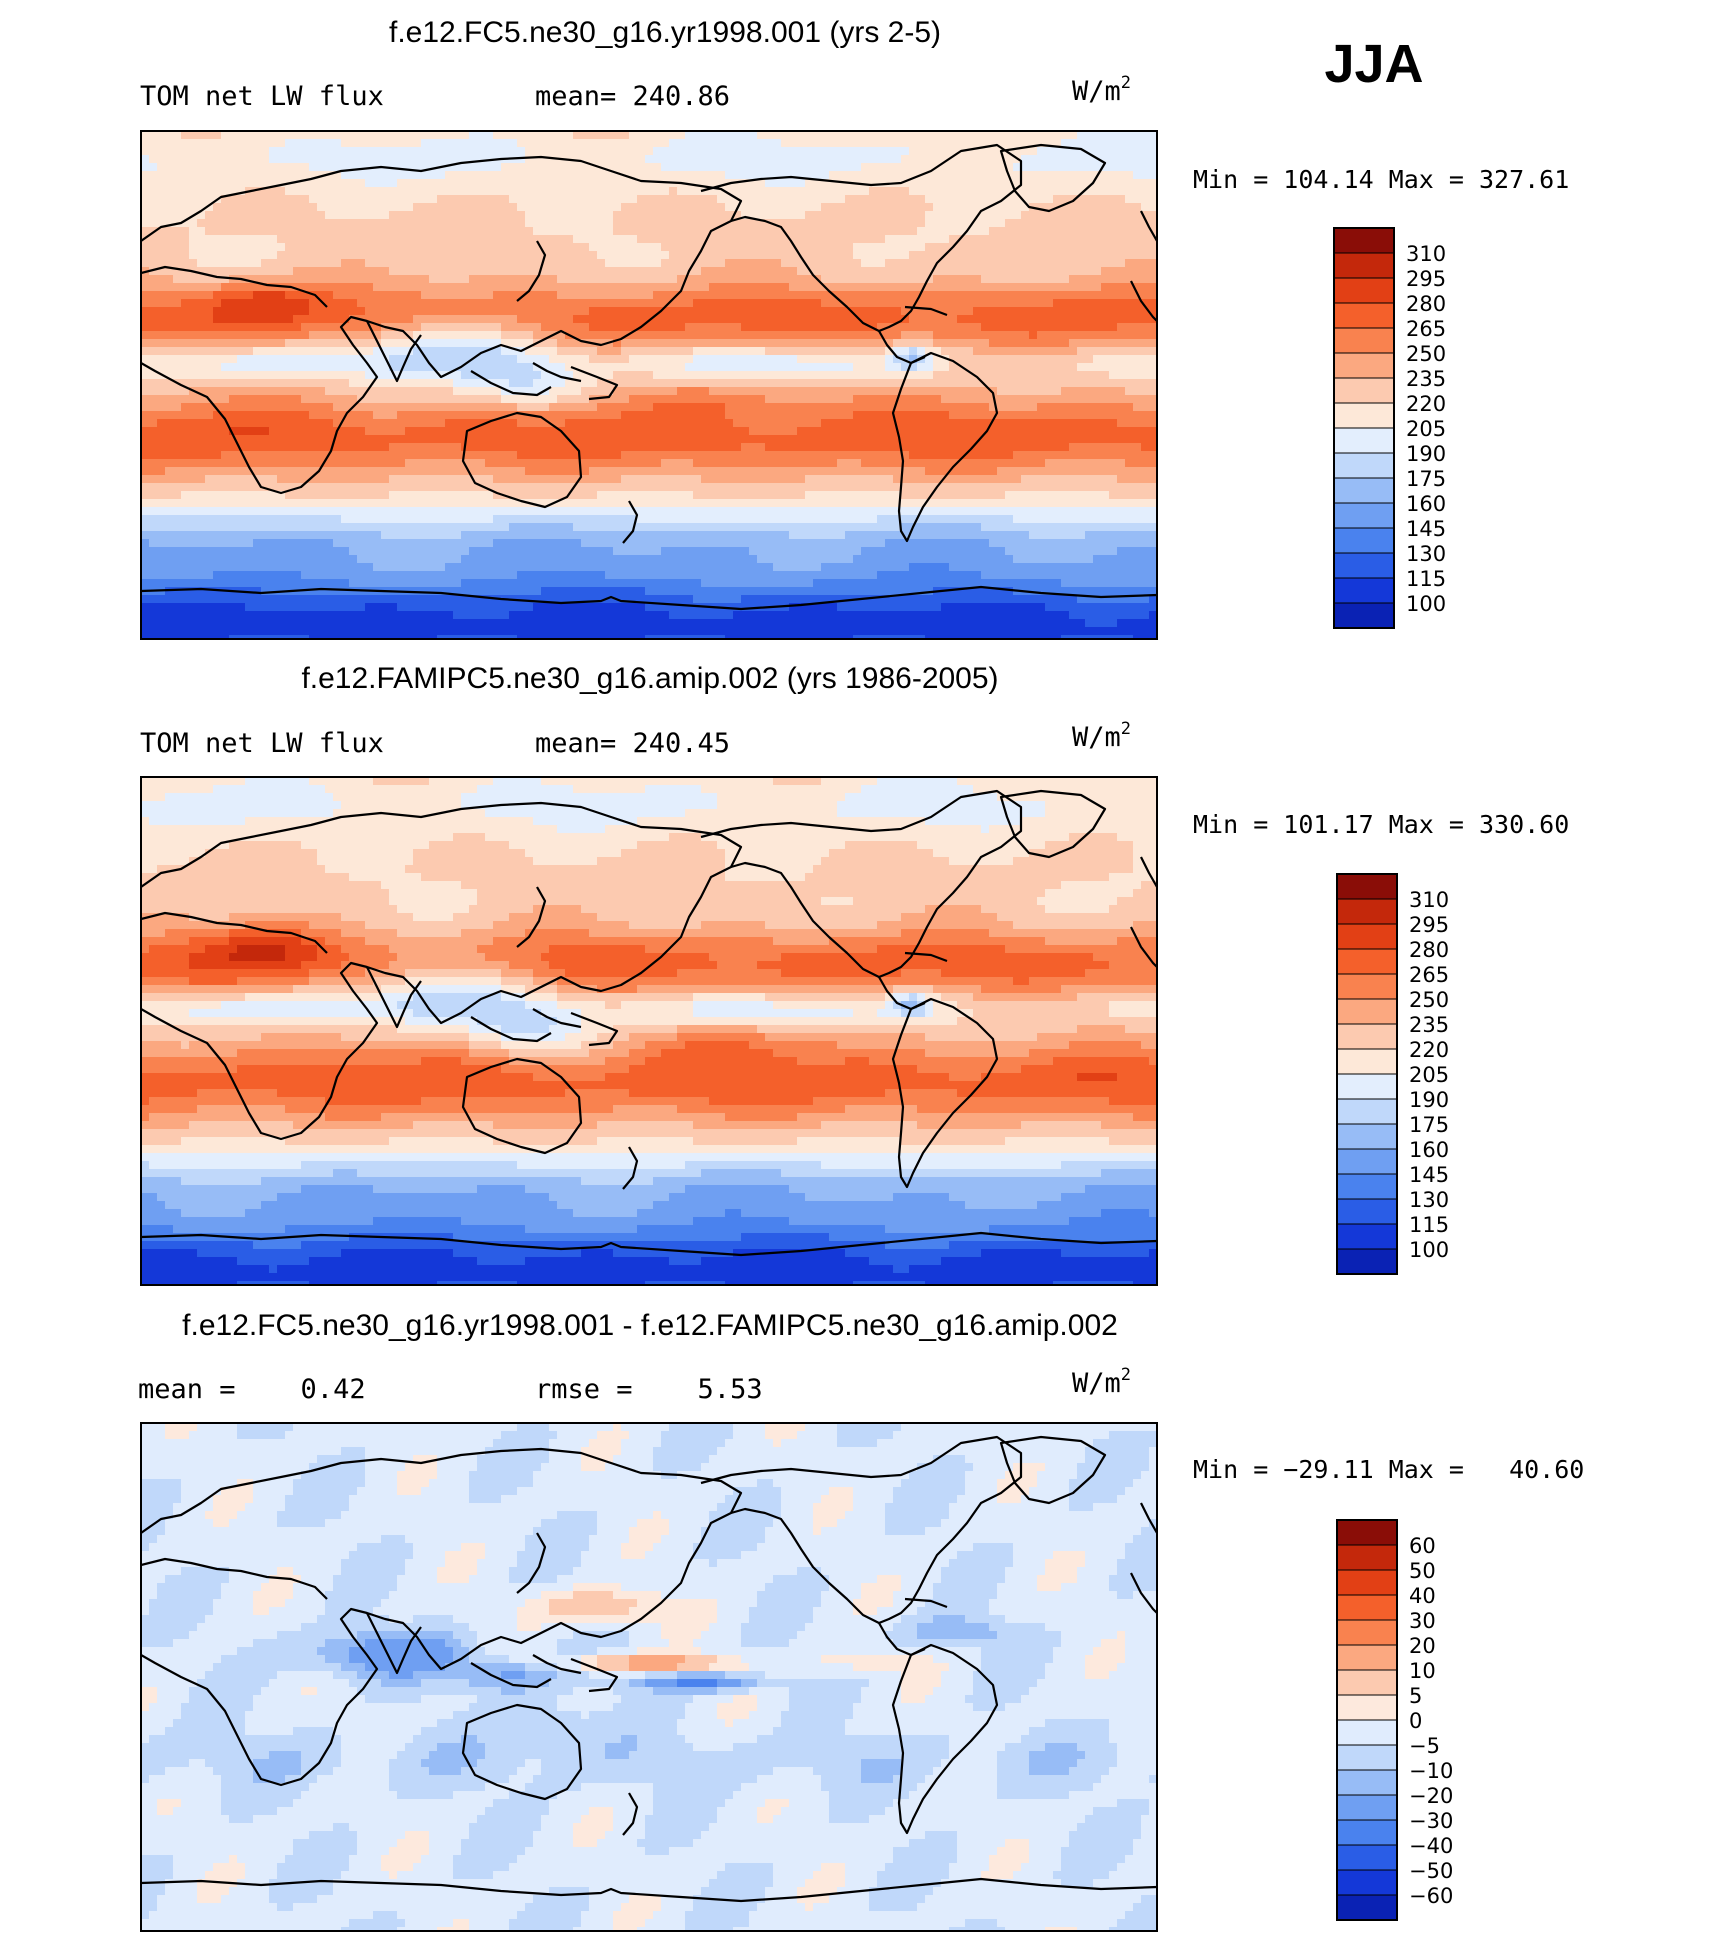 The width and height of the screenshot is (1710, 1936). What do you see at coordinates (1431, 1846) in the screenshot?
I see `colorbar-tick-label: −40` at bounding box center [1431, 1846].